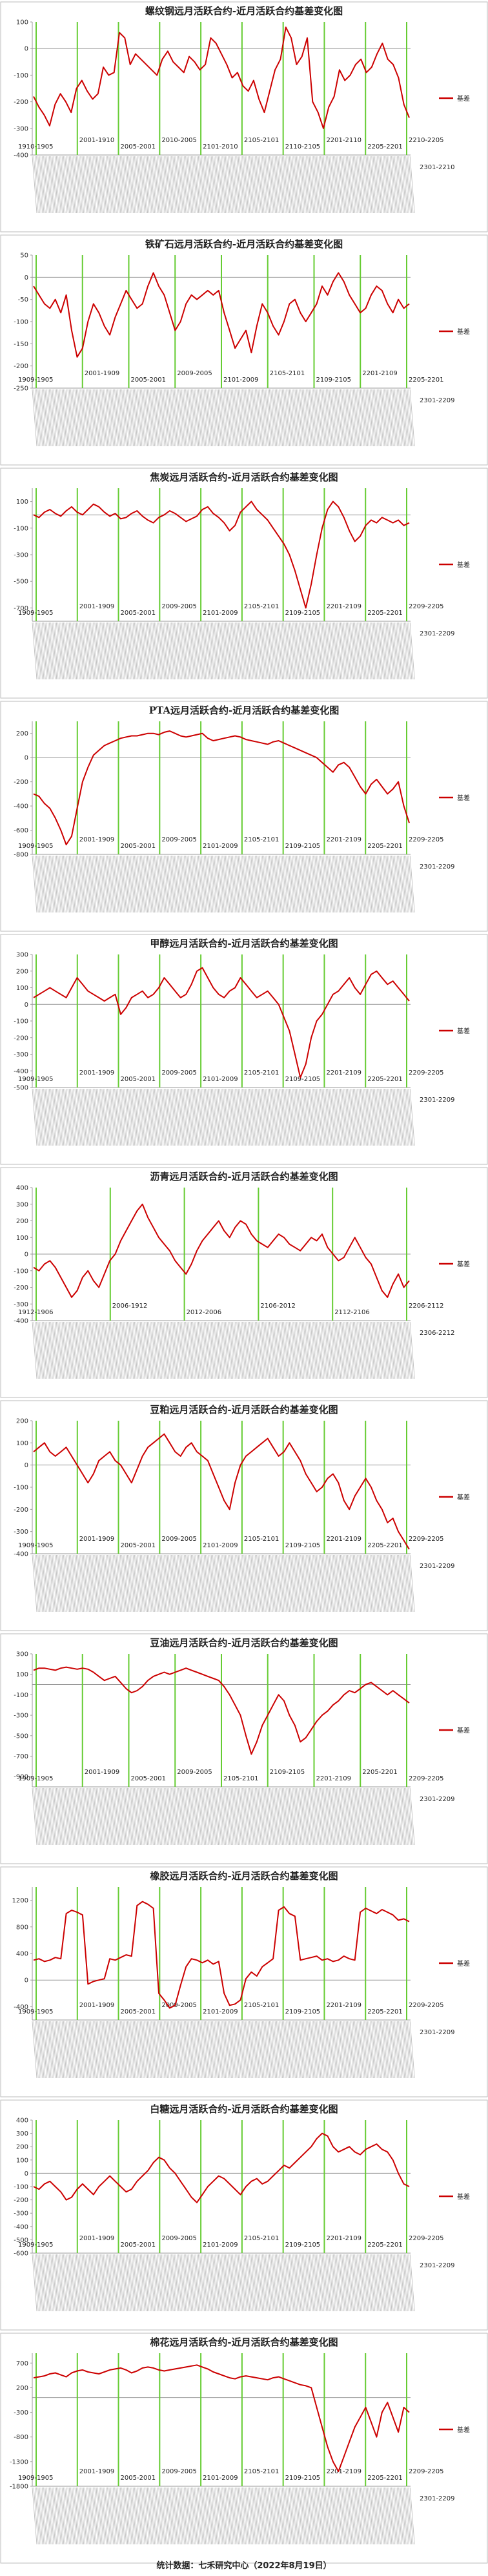  I want to click on rollover-label: 2205-2201, so click(426, 380).